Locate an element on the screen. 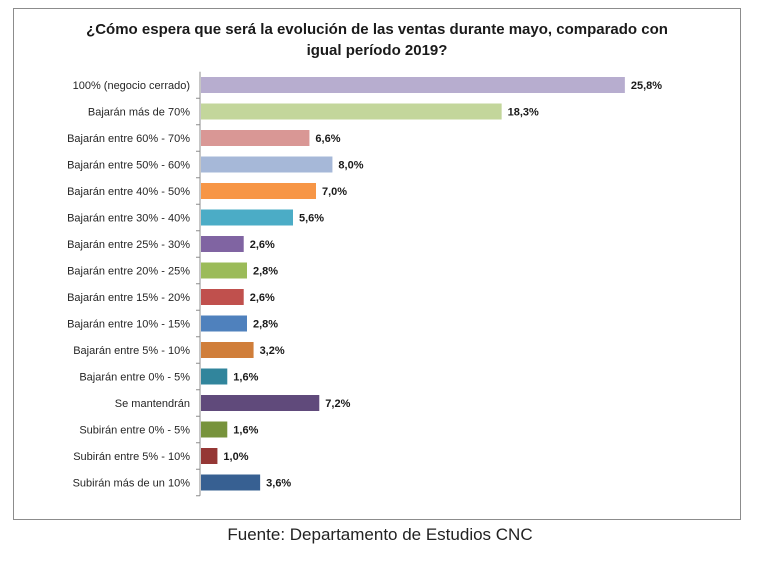  data-label: 6,6% is located at coordinates (327, 139).